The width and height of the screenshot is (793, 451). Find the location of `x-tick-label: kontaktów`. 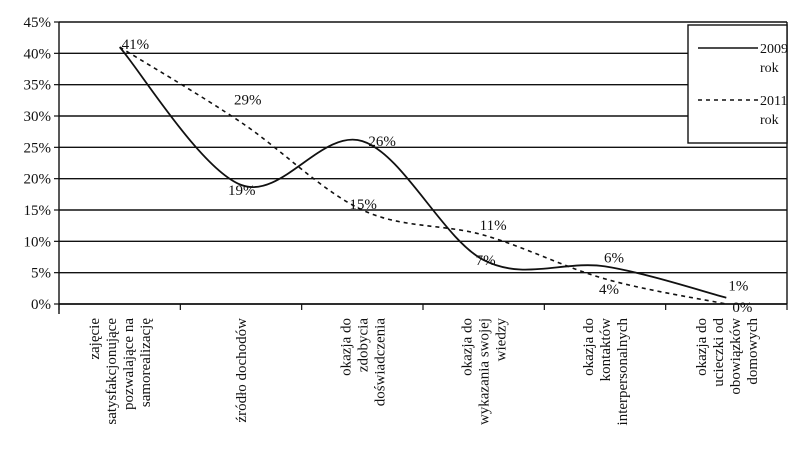

x-tick-label: kontaktów is located at coordinates (606, 349).